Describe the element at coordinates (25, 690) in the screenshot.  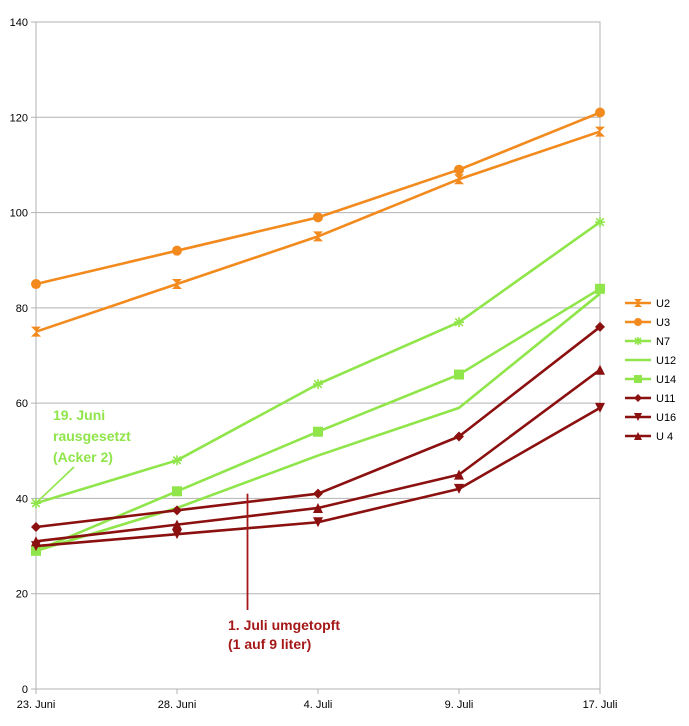
I see `y-tick-label: 0` at that location.